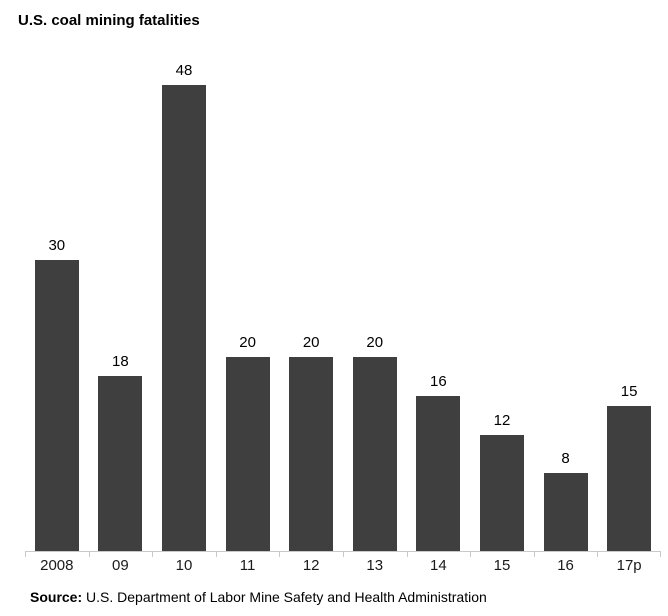 The height and width of the screenshot is (616, 668). Describe the element at coordinates (109, 20) in the screenshot. I see `chart-title: U.S. coal mining fatalities` at that location.